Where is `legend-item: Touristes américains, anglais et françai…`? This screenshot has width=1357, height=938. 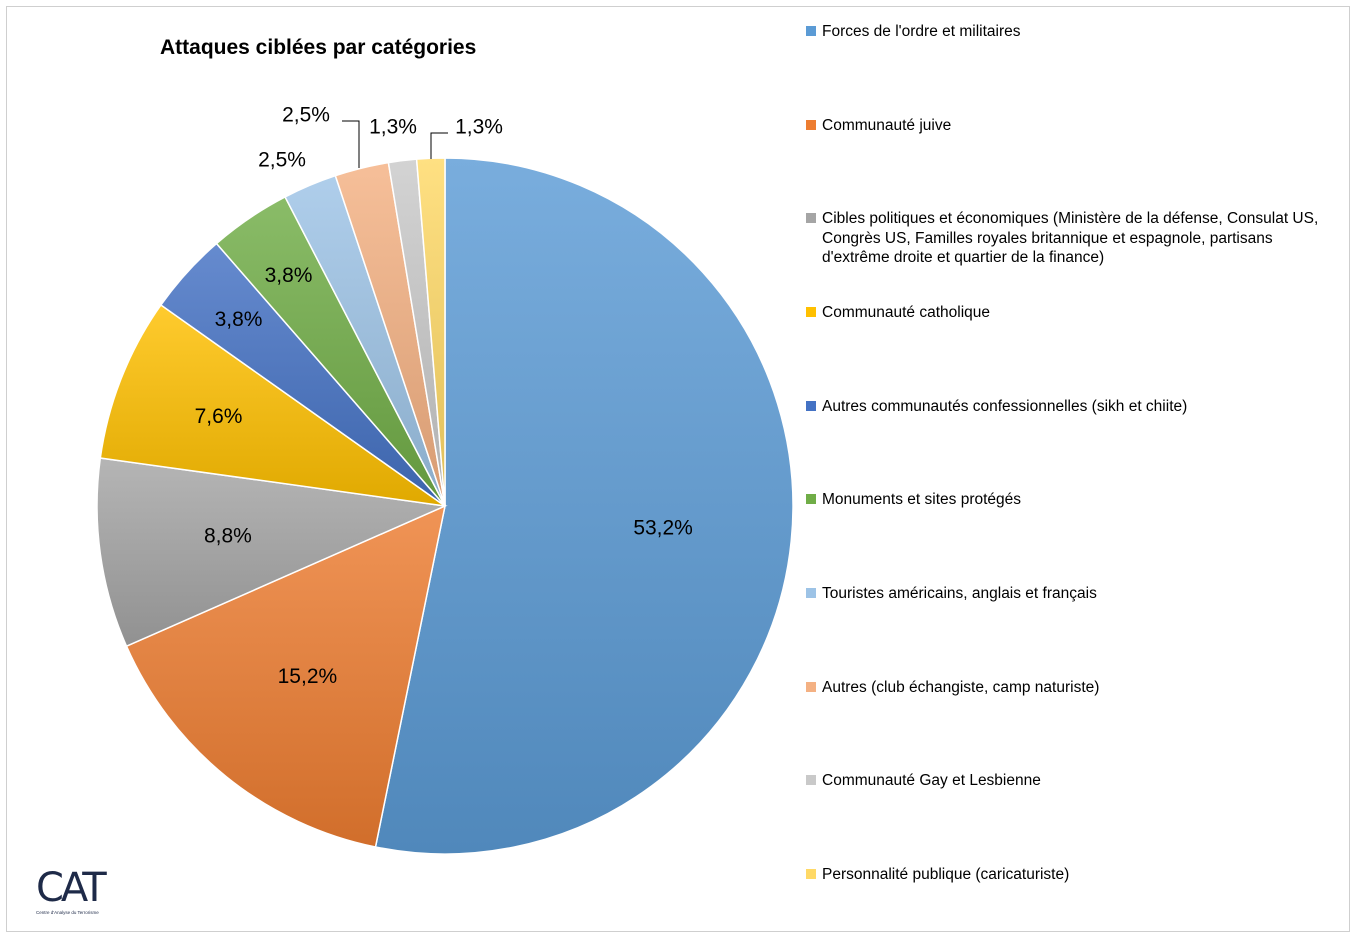
legend-item: Touristes américains, anglais et françai… is located at coordinates (1074, 594).